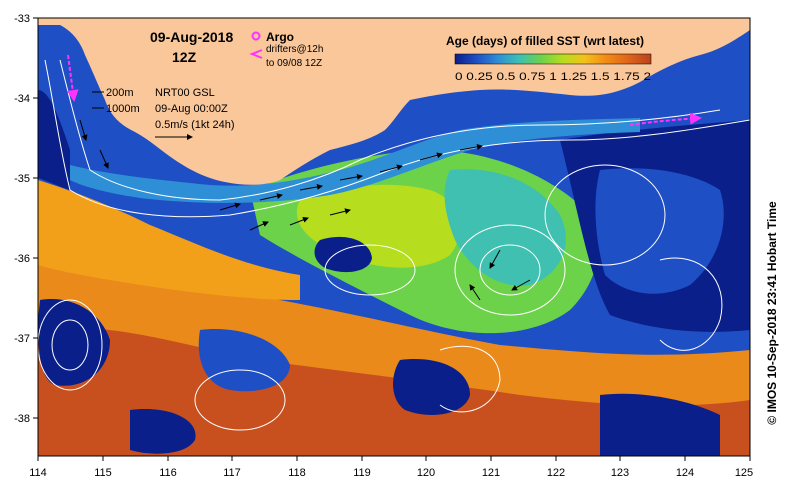  Describe the element at coordinates (191, 37) in the screenshot. I see `map-date-title: 09-Aug-2018` at that location.